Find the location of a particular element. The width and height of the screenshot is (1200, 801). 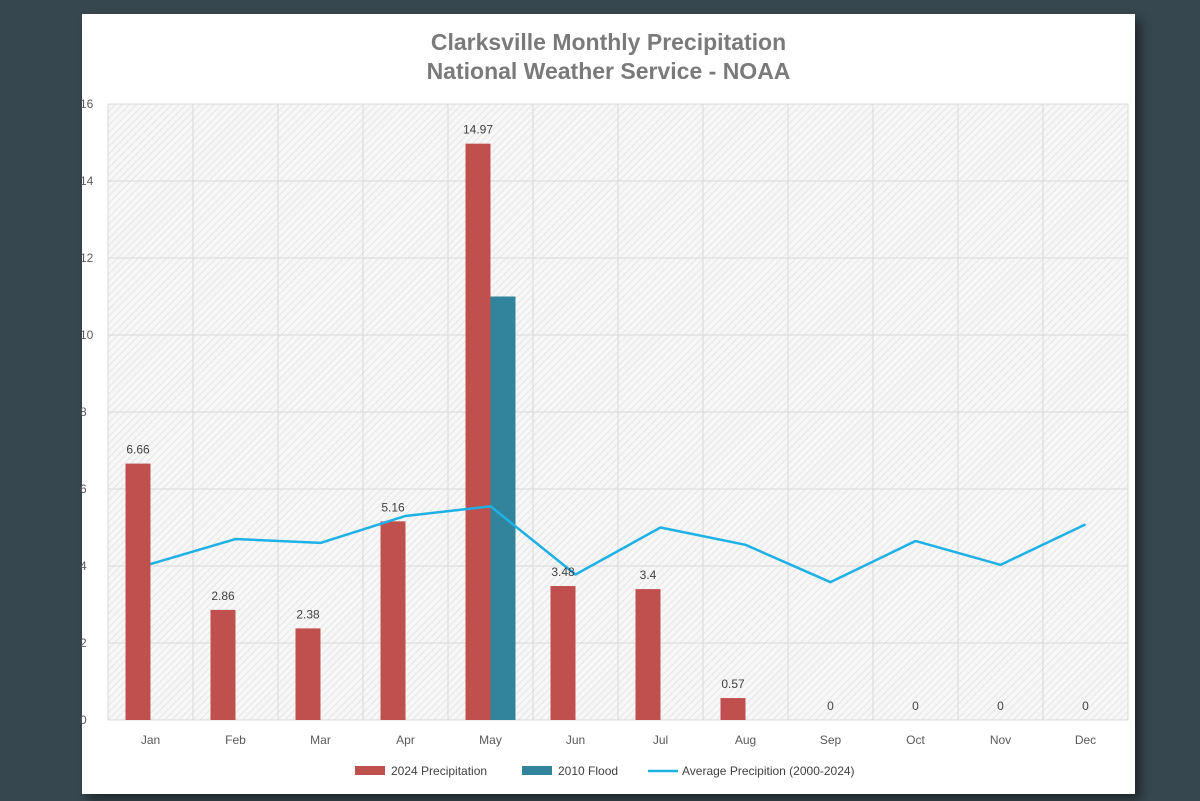

x-tick-label: Oct is located at coordinates (915, 740).